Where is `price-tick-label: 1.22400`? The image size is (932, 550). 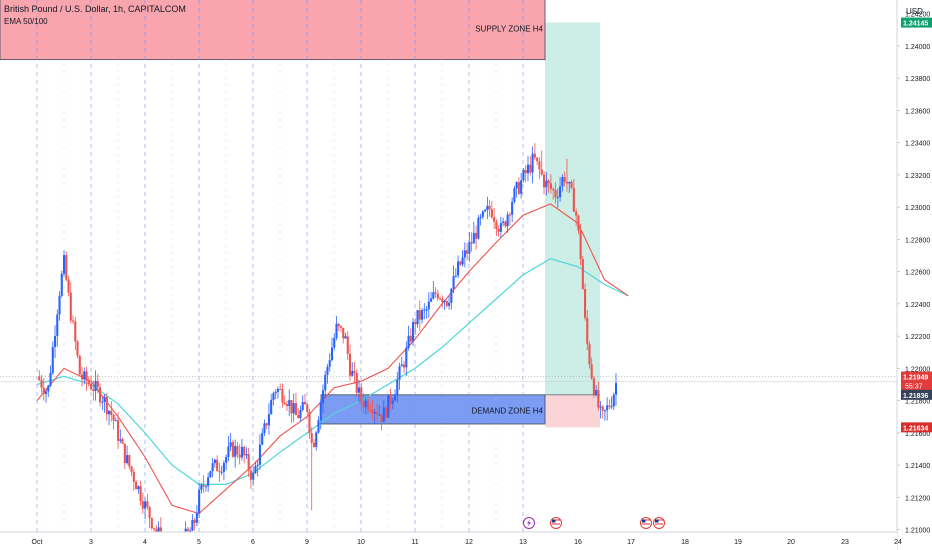 price-tick-label: 1.22400 is located at coordinates (917, 305).